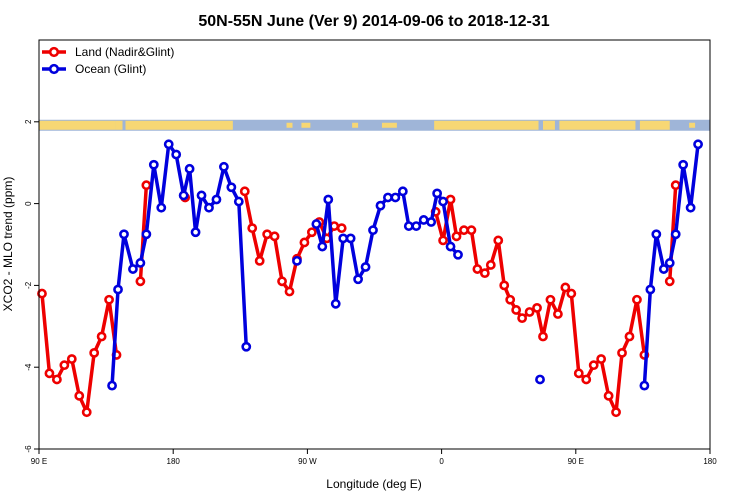 The height and width of the screenshot is (500, 750). What do you see at coordinates (110, 69) in the screenshot?
I see `legend-label-ocean: Ocean (Glint)` at bounding box center [110, 69].